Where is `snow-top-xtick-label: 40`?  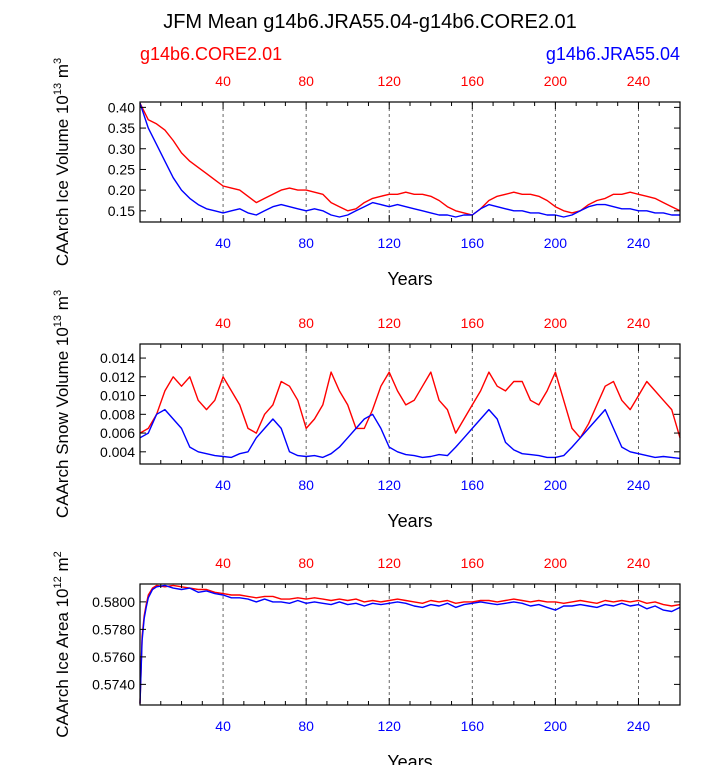
snow-top-xtick-label: 40 is located at coordinates (223, 323).